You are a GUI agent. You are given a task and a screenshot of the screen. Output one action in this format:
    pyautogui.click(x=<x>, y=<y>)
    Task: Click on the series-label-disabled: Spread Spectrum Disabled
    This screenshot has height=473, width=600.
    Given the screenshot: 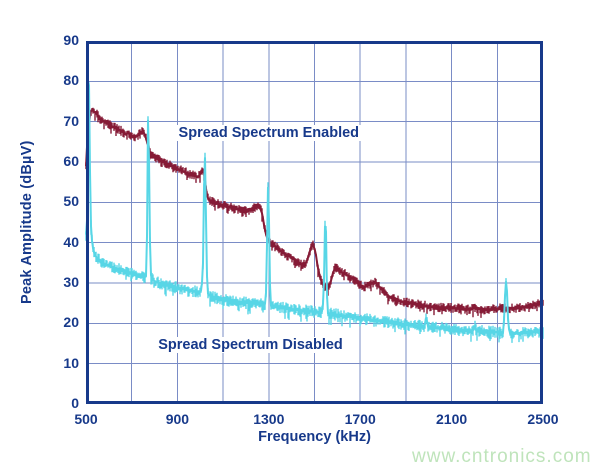 What is the action you would take?
    pyautogui.click(x=250, y=345)
    